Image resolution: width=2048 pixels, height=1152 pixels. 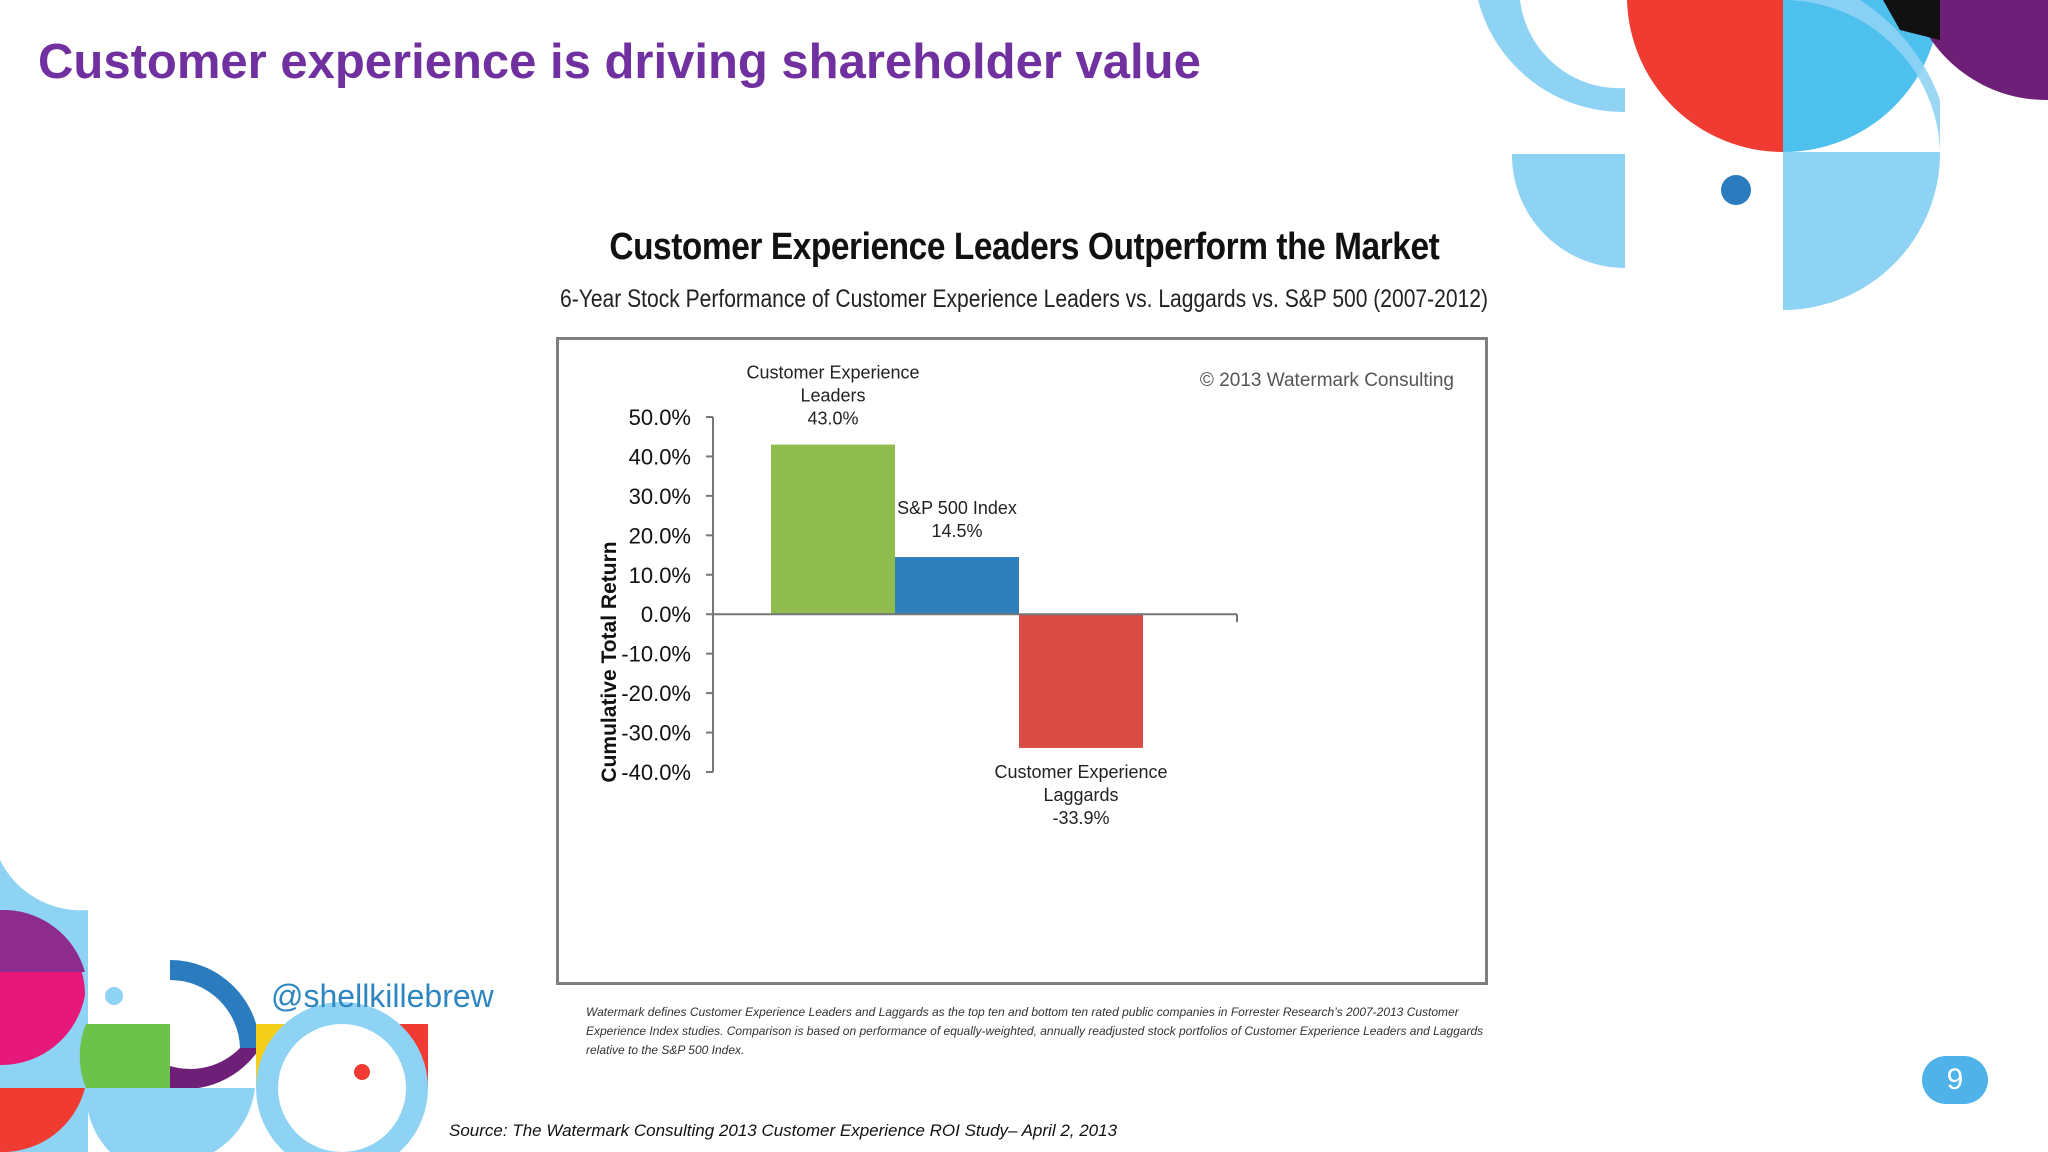 I want to click on y-tick-label: 20.0%, so click(x=660, y=535).